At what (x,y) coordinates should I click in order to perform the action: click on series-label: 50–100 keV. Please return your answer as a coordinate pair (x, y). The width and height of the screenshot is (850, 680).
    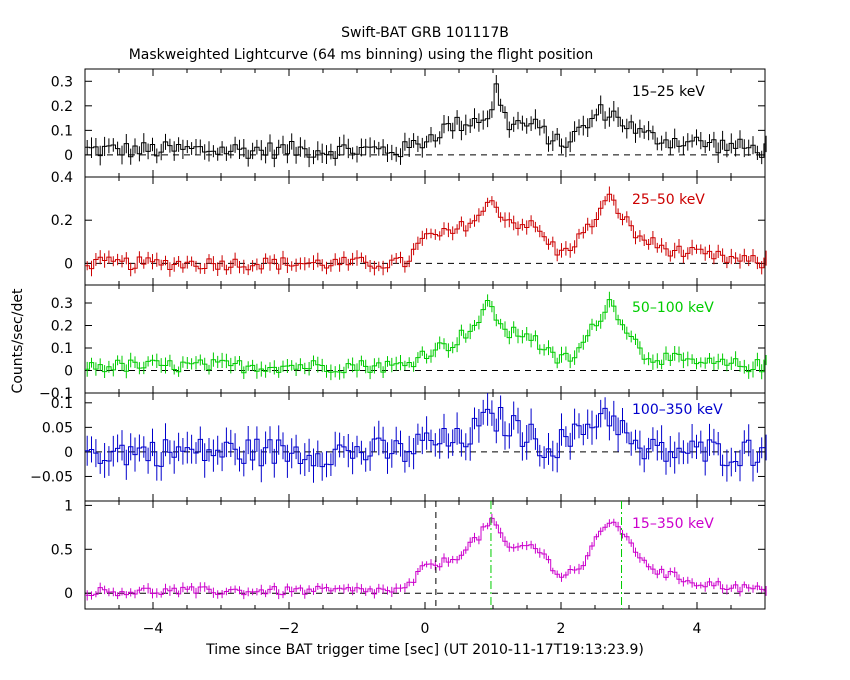
    Looking at the image, I should click on (673, 308).